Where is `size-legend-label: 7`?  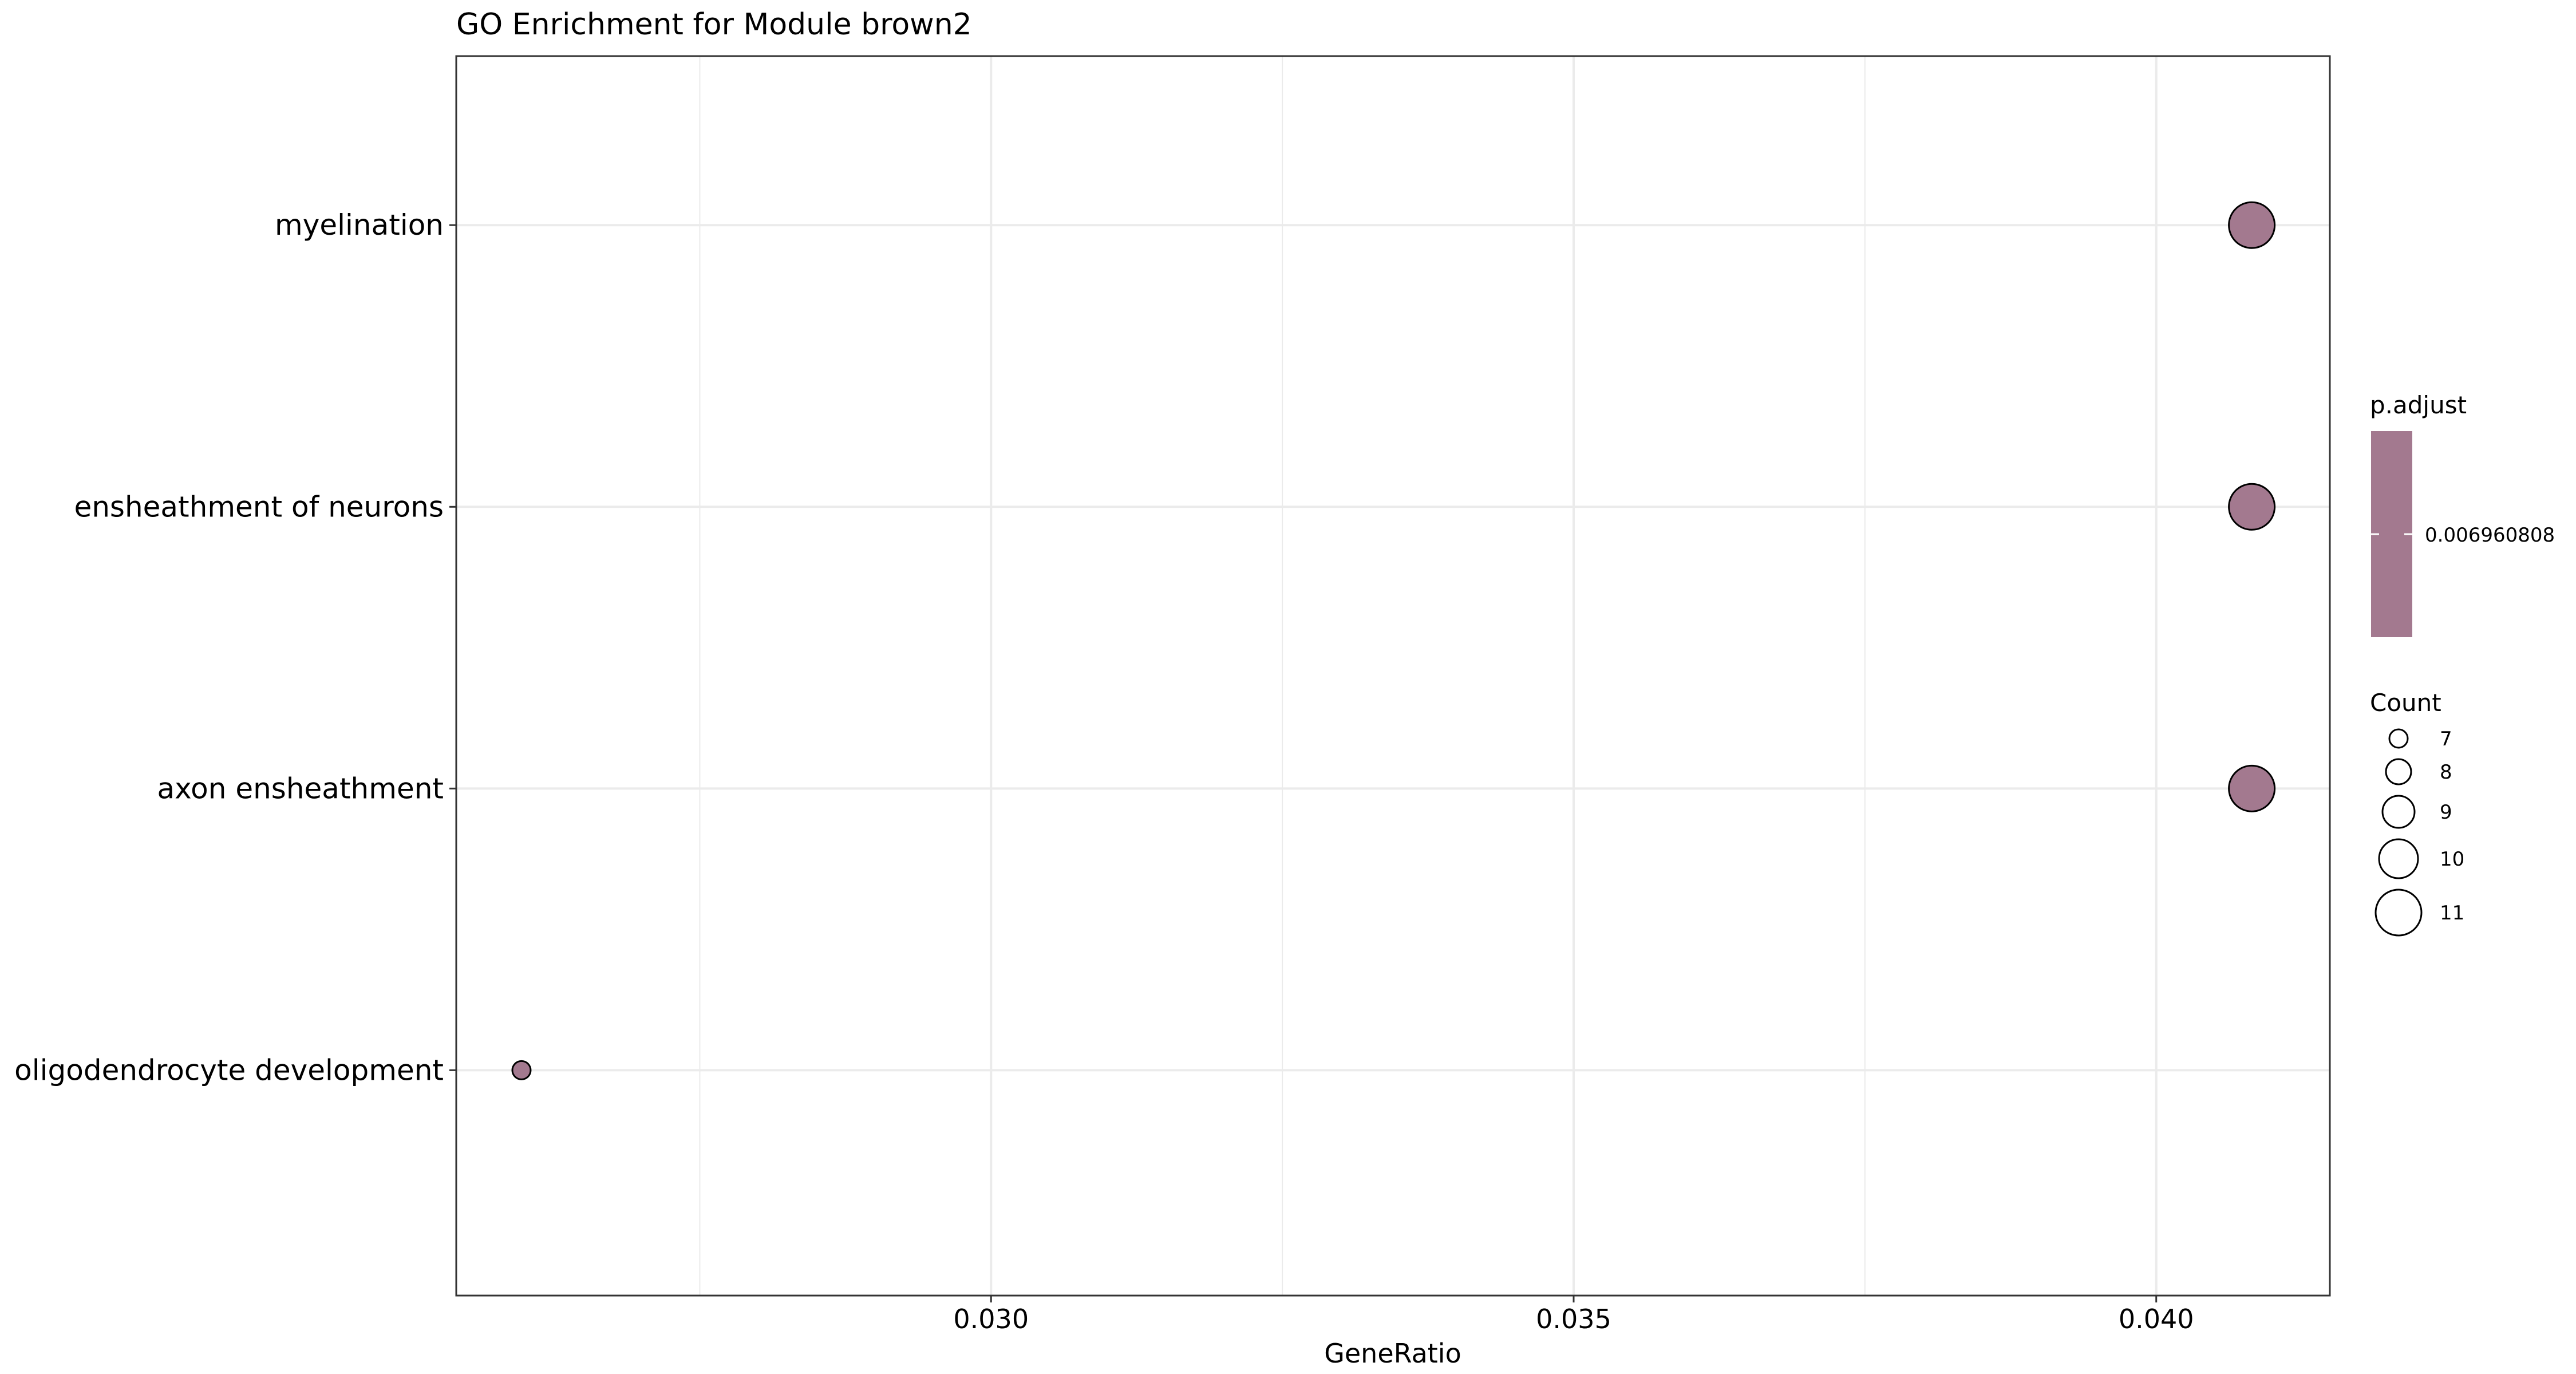 size-legend-label: 7 is located at coordinates (2446, 739).